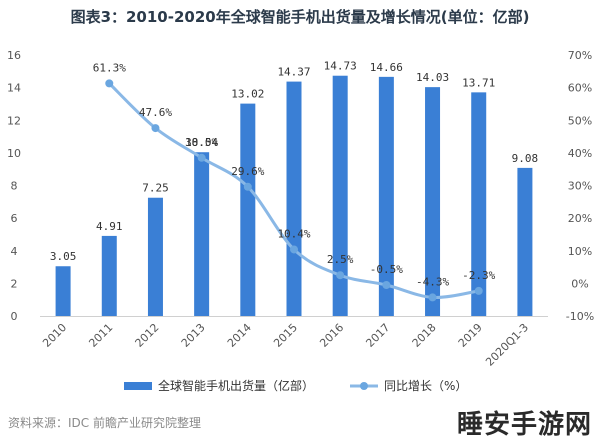  Describe the element at coordinates (14, 120) in the screenshot. I see `left-tick-label: 12` at that location.